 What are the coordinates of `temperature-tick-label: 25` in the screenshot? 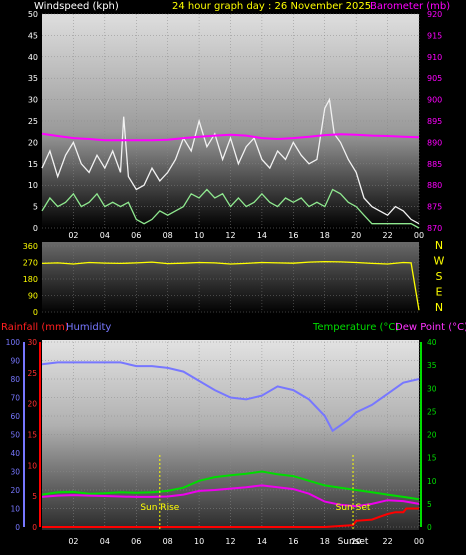 It's located at (432, 411).